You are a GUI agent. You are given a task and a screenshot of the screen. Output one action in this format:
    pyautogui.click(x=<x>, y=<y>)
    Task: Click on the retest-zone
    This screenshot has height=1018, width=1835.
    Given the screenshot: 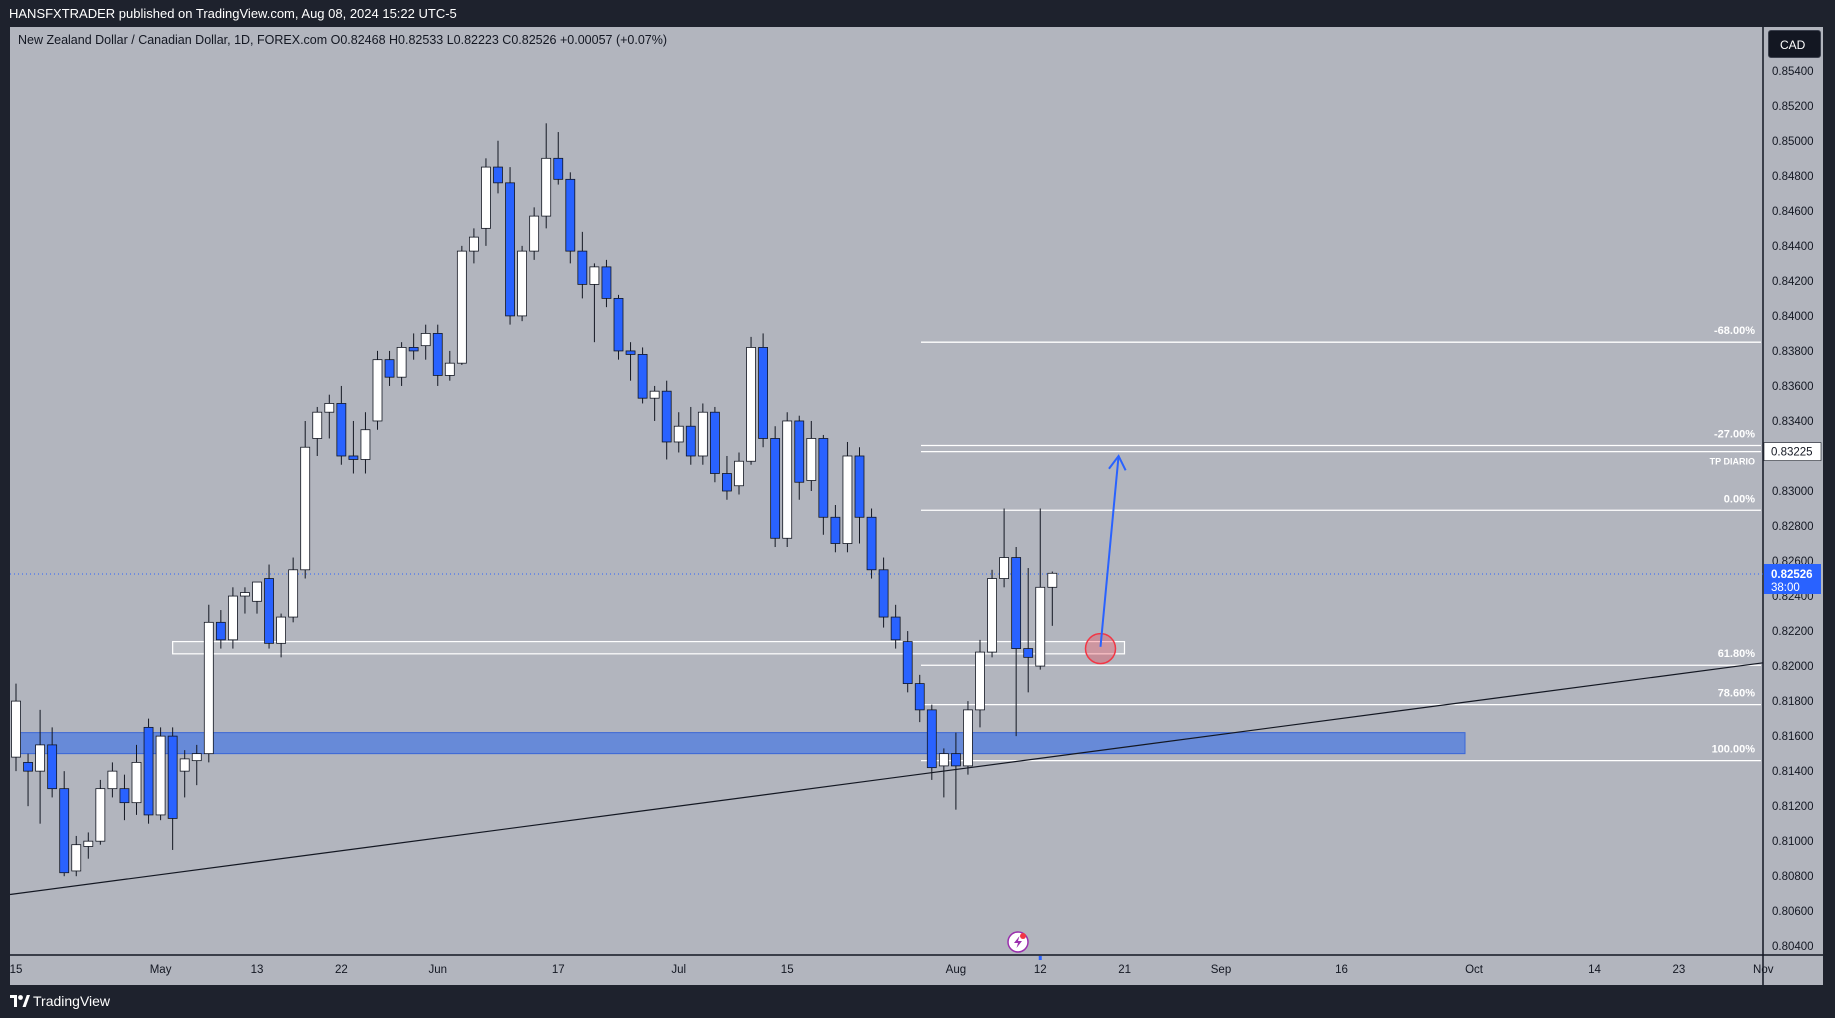 What is the action you would take?
    pyautogui.click(x=649, y=647)
    